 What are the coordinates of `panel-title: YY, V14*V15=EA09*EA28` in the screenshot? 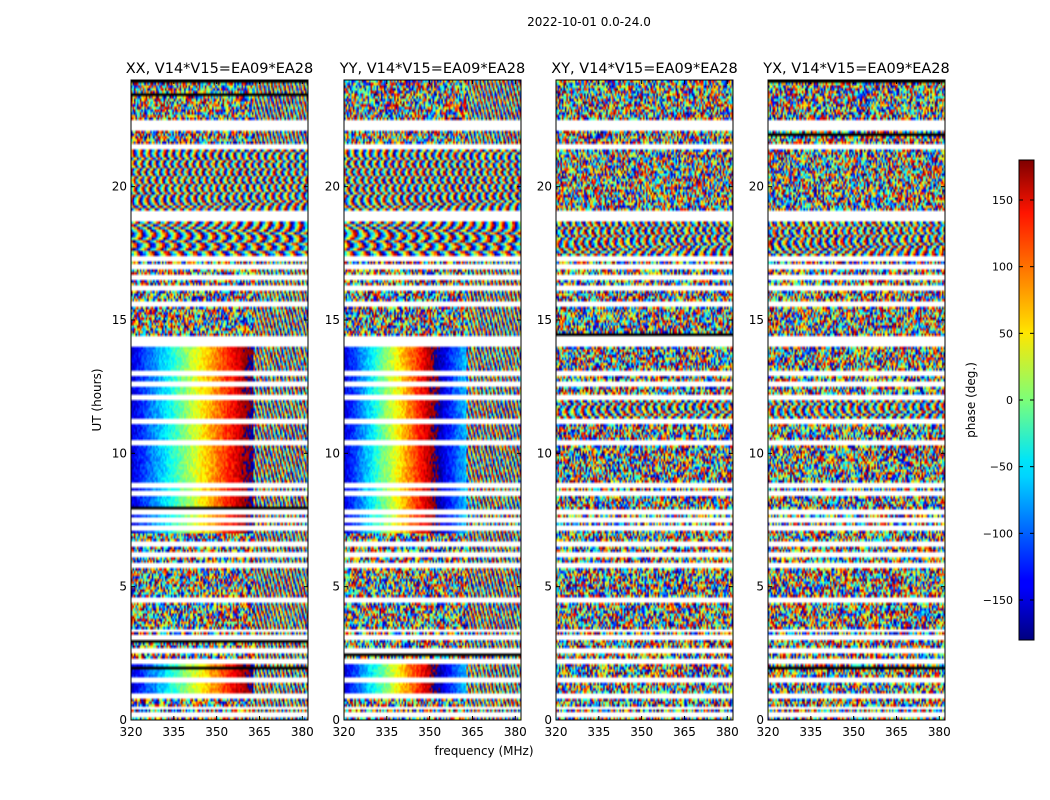 It's located at (432, 69).